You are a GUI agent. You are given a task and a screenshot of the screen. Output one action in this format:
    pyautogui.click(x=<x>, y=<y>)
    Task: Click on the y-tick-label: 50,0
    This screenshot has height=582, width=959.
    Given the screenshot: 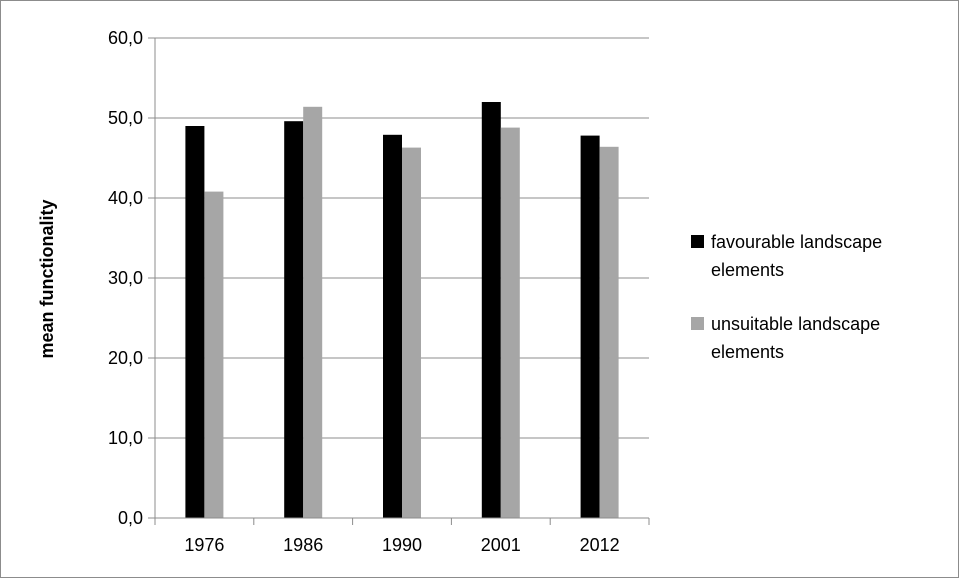 What is the action you would take?
    pyautogui.click(x=125, y=118)
    